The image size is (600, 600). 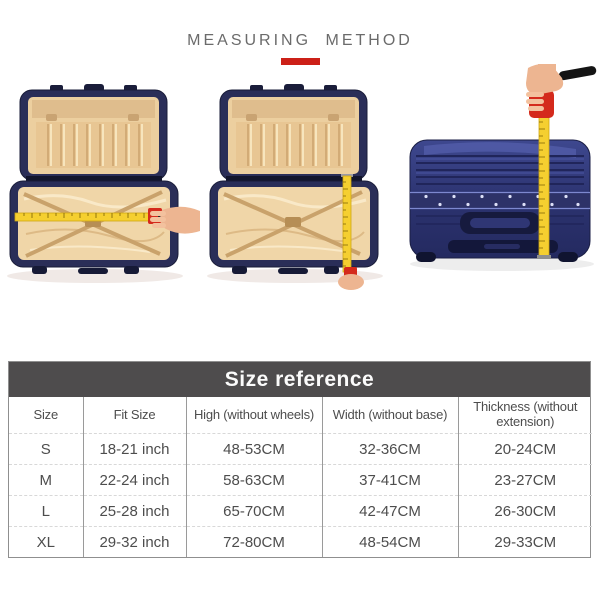 What do you see at coordinates (389, 415) in the screenshot?
I see `col-header-width: Width (without base)` at bounding box center [389, 415].